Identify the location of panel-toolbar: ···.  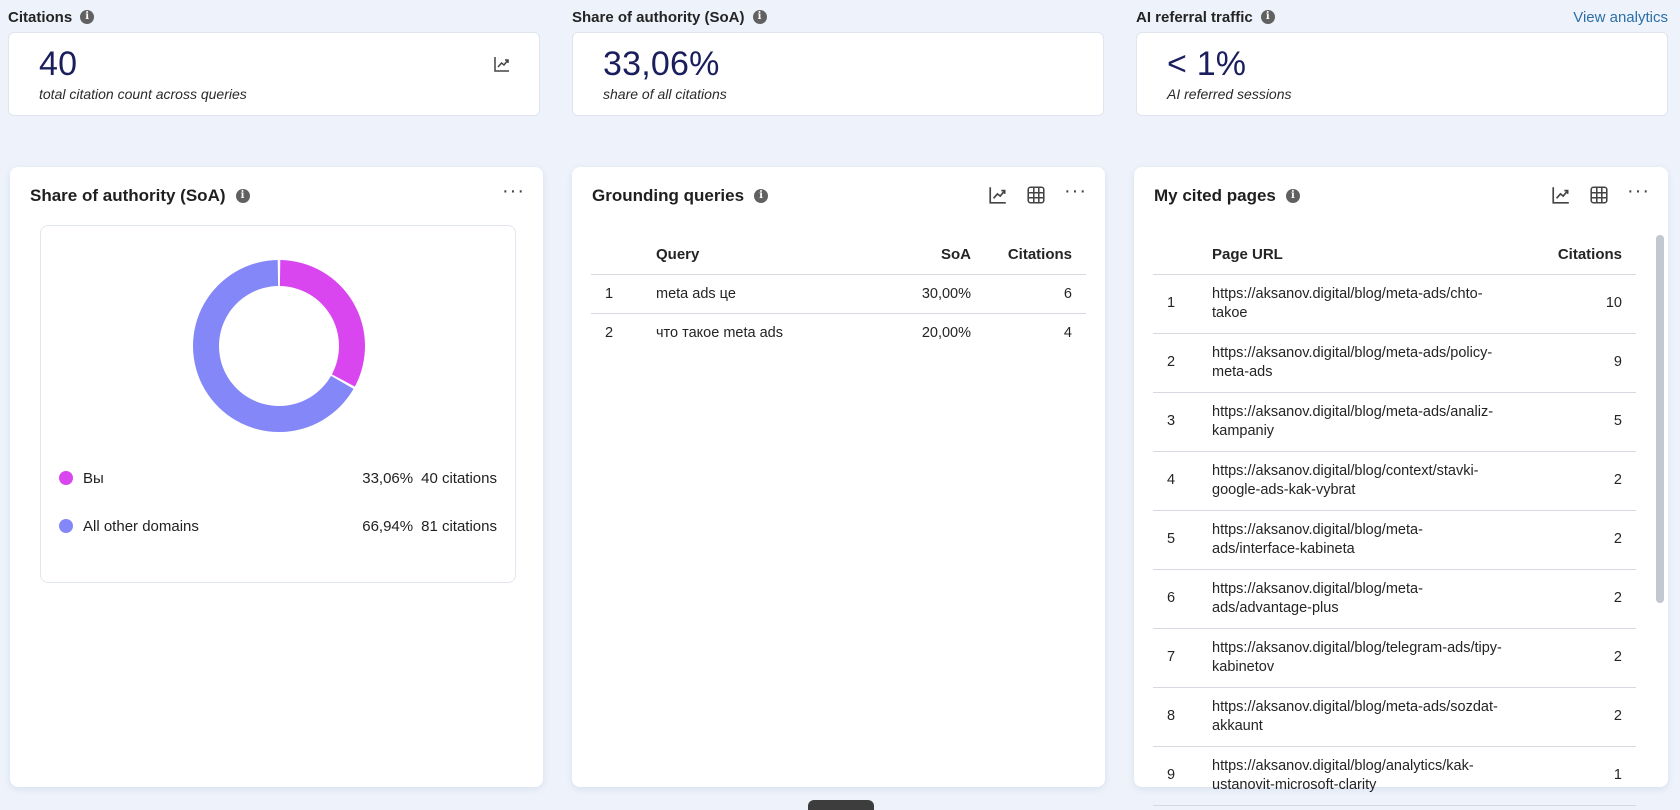
(1037, 193).